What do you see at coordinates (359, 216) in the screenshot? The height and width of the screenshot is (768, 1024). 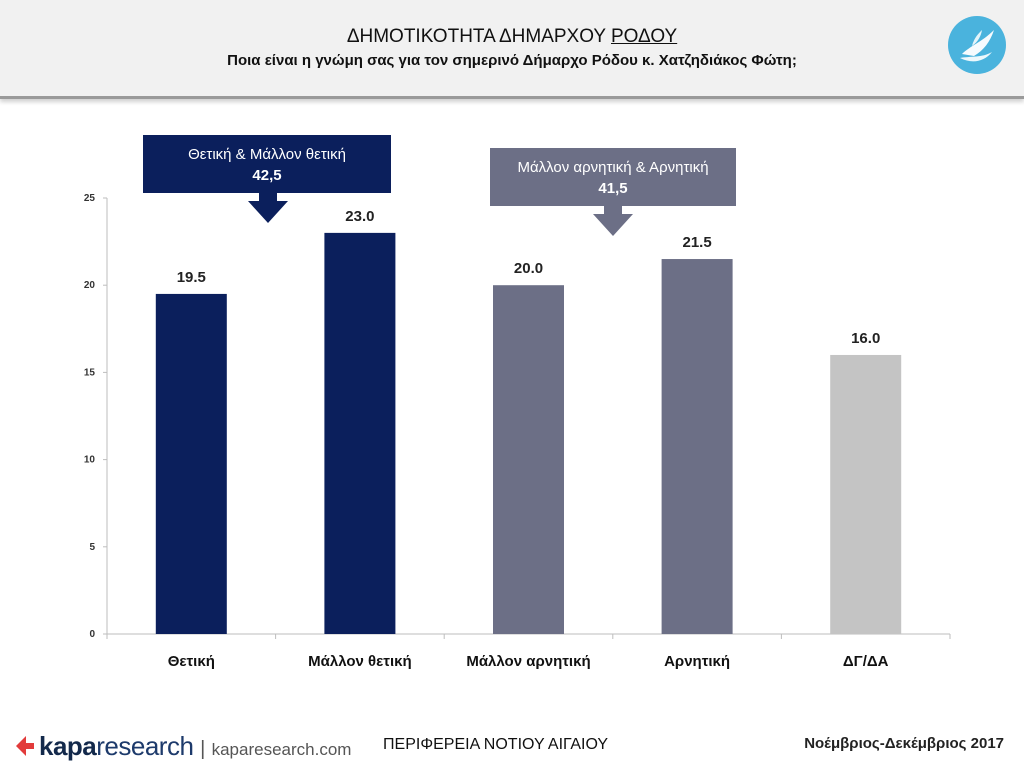 I see `data-label: 23.0` at bounding box center [359, 216].